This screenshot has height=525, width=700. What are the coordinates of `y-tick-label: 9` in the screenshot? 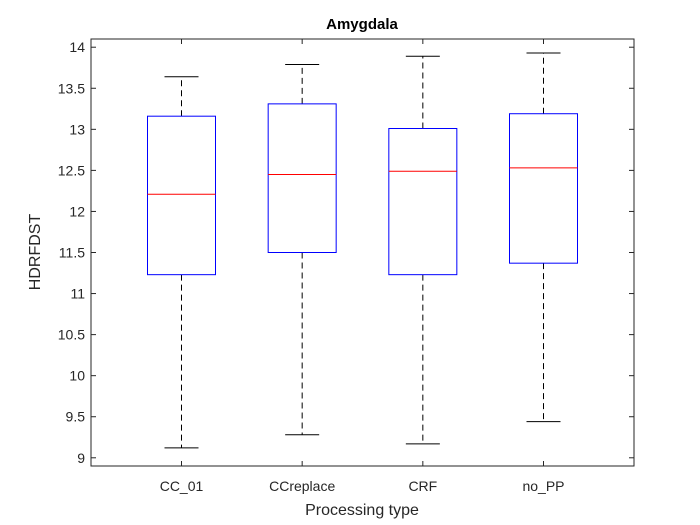 It's located at (81, 458).